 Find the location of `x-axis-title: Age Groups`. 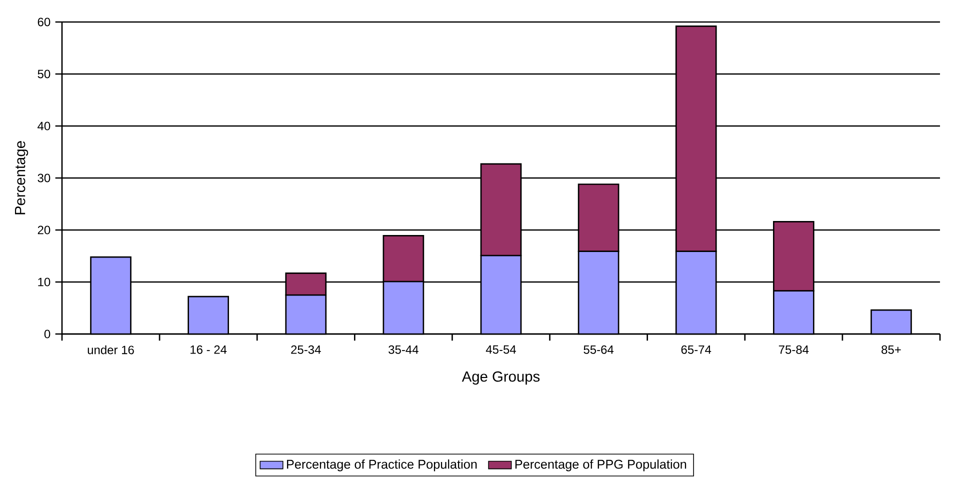

x-axis-title: Age Groups is located at coordinates (501, 378).